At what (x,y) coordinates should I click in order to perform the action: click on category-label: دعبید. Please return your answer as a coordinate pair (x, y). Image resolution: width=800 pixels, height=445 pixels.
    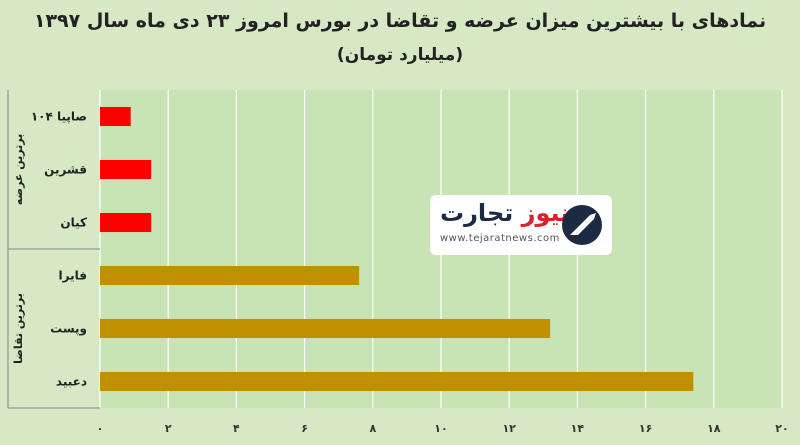
    Looking at the image, I should click on (71, 382).